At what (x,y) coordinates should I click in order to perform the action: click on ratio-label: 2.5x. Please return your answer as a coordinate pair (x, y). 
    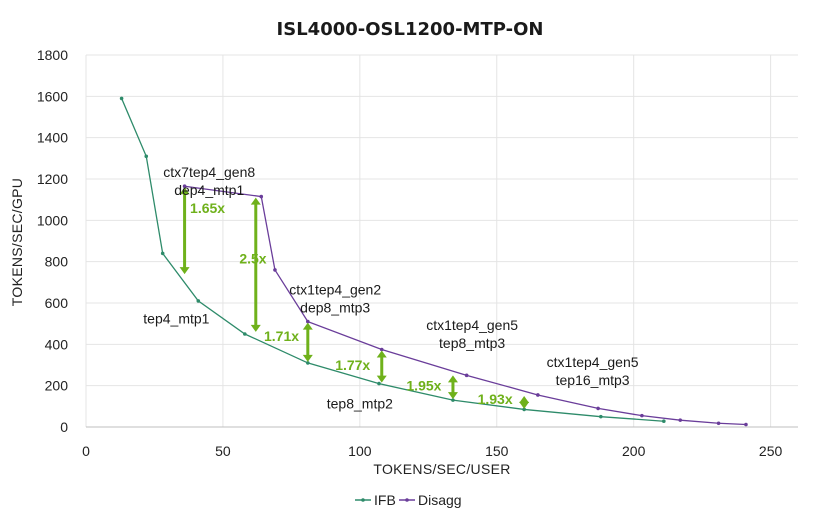
    Looking at the image, I should click on (252, 259).